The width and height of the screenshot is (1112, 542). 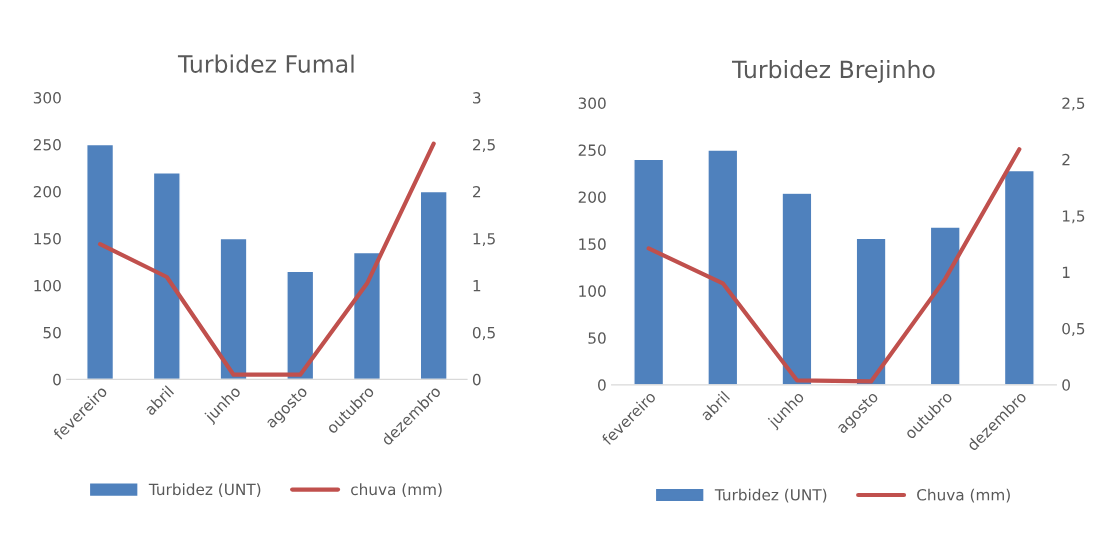 I want to click on chart-title: Turbidez Brejinho, so click(x=833, y=71).